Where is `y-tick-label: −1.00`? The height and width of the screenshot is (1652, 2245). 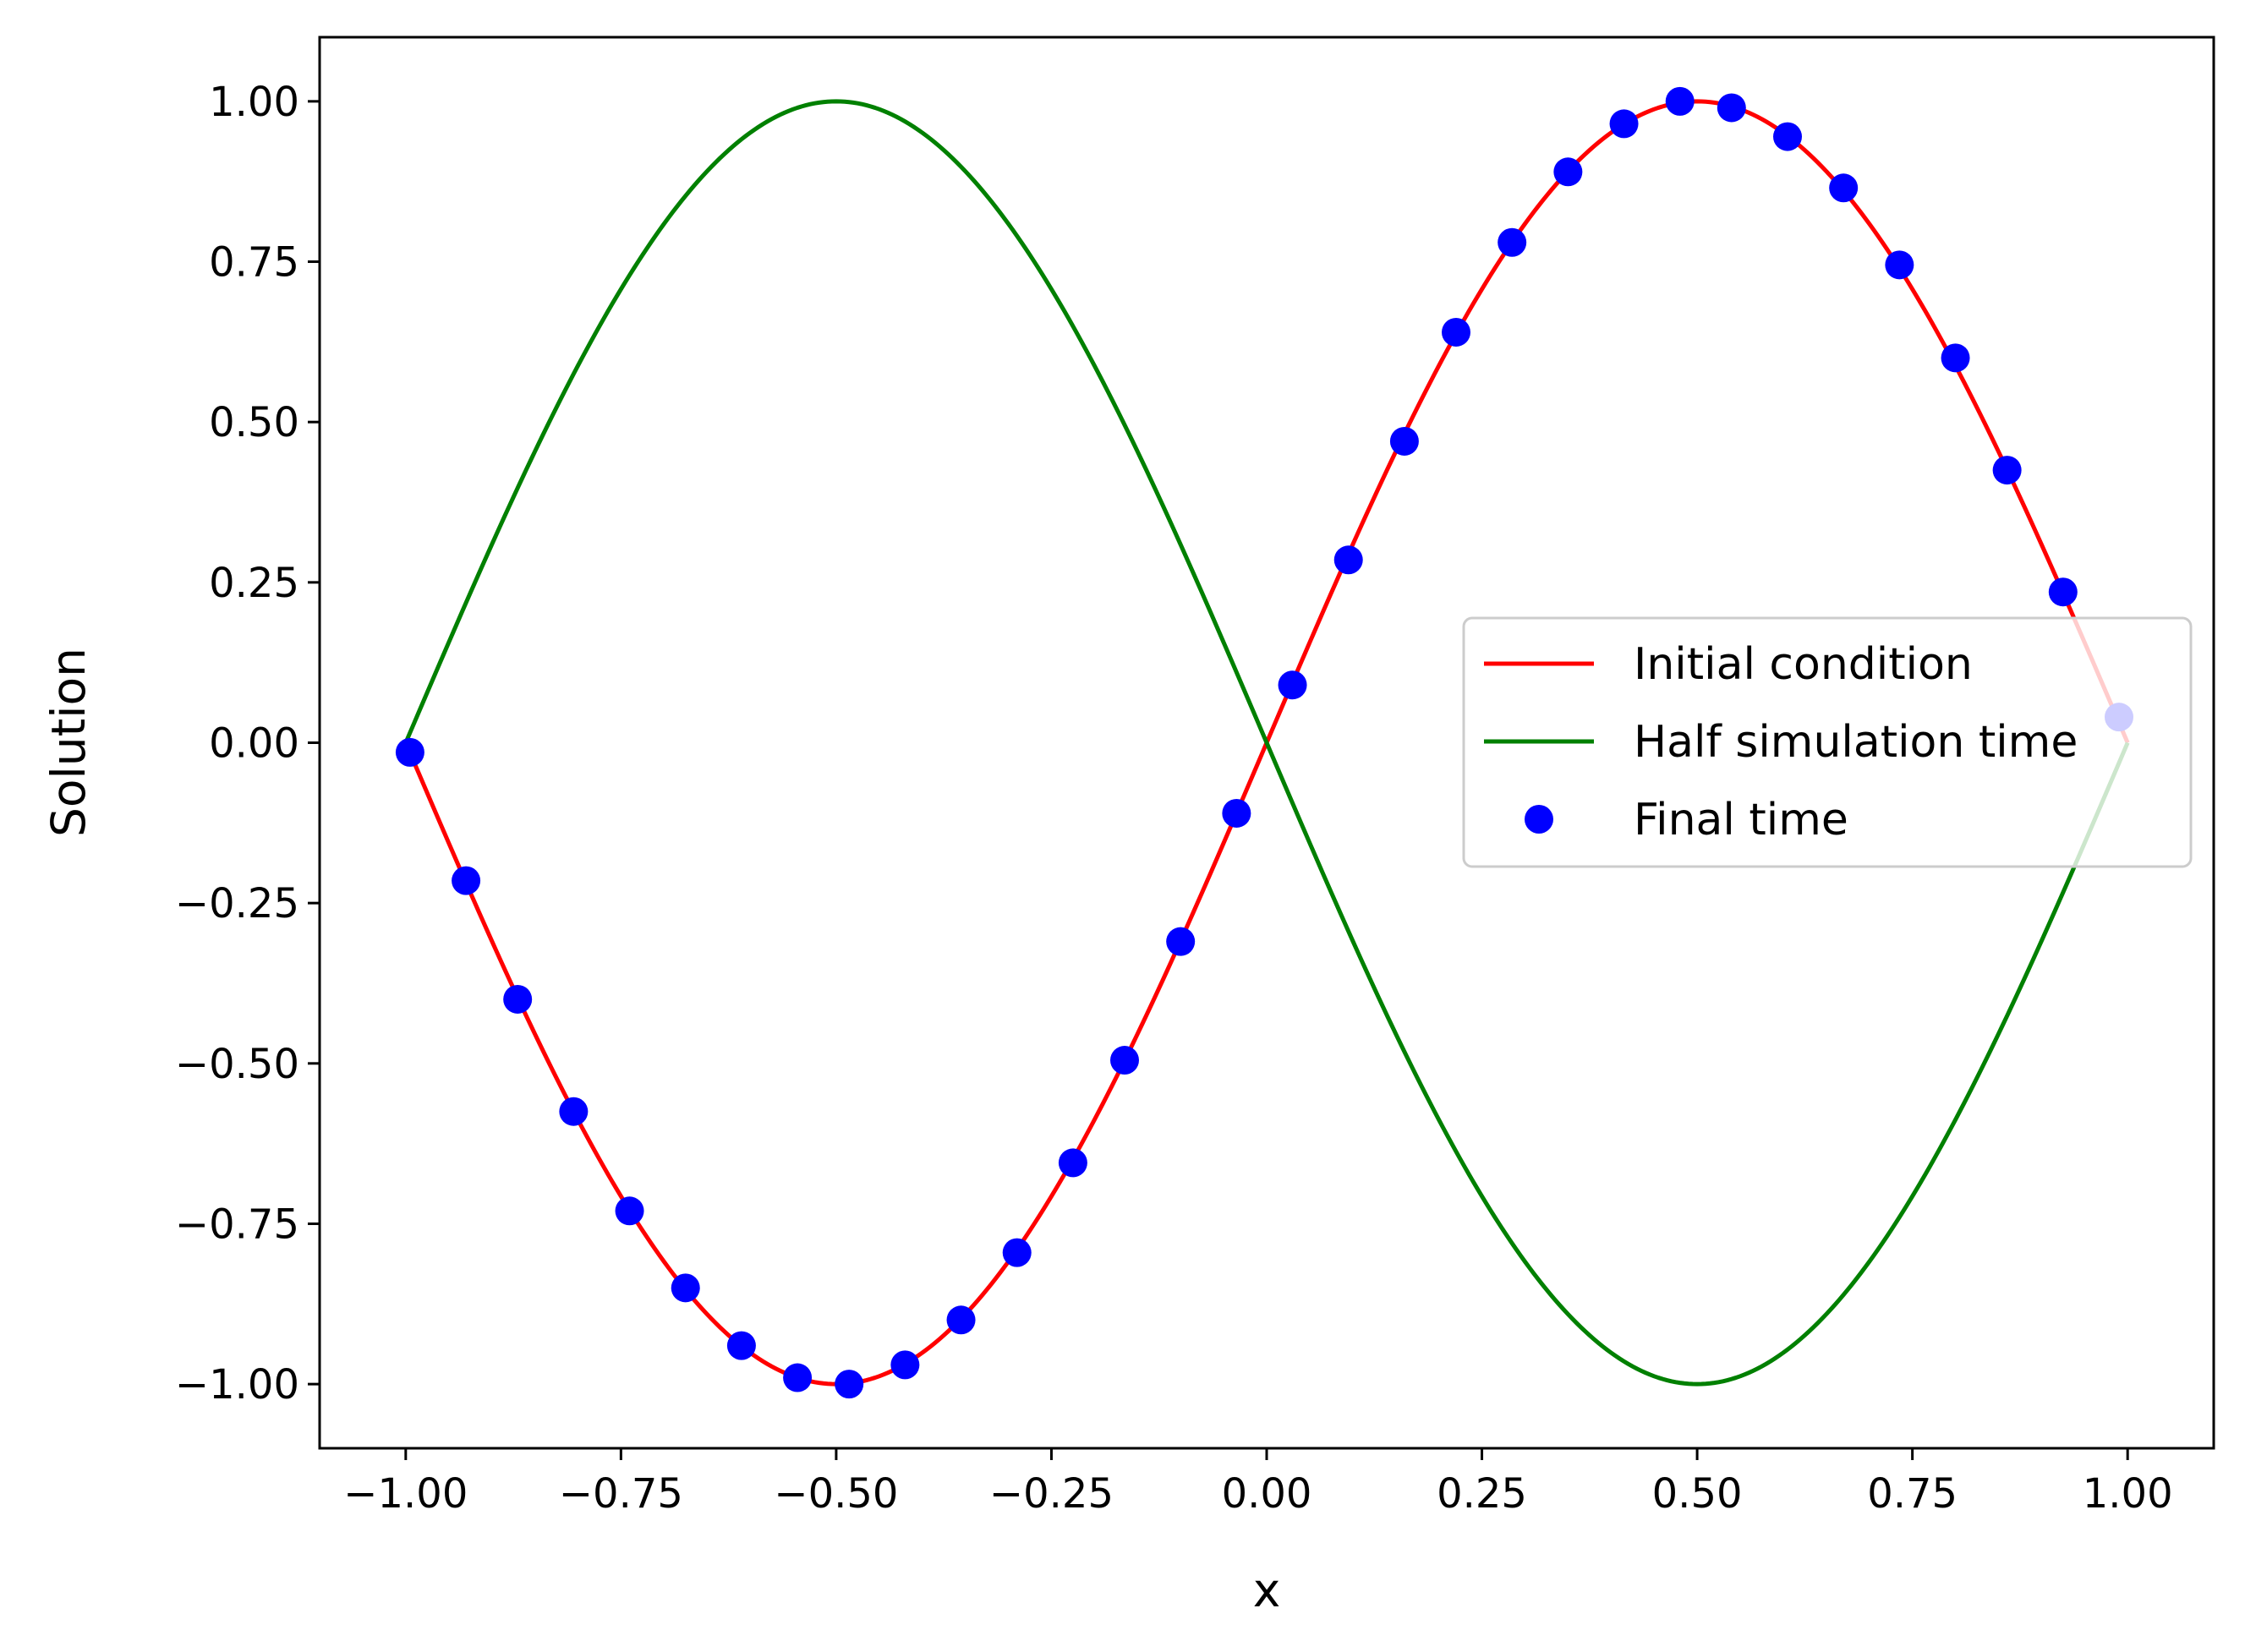 y-tick-label: −1.00 is located at coordinates (237, 1385).